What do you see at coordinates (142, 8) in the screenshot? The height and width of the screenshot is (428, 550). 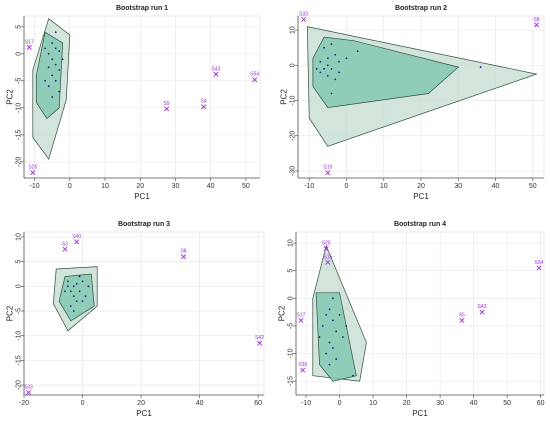 I see `chart-title: Bootstrap run 1` at bounding box center [142, 8].